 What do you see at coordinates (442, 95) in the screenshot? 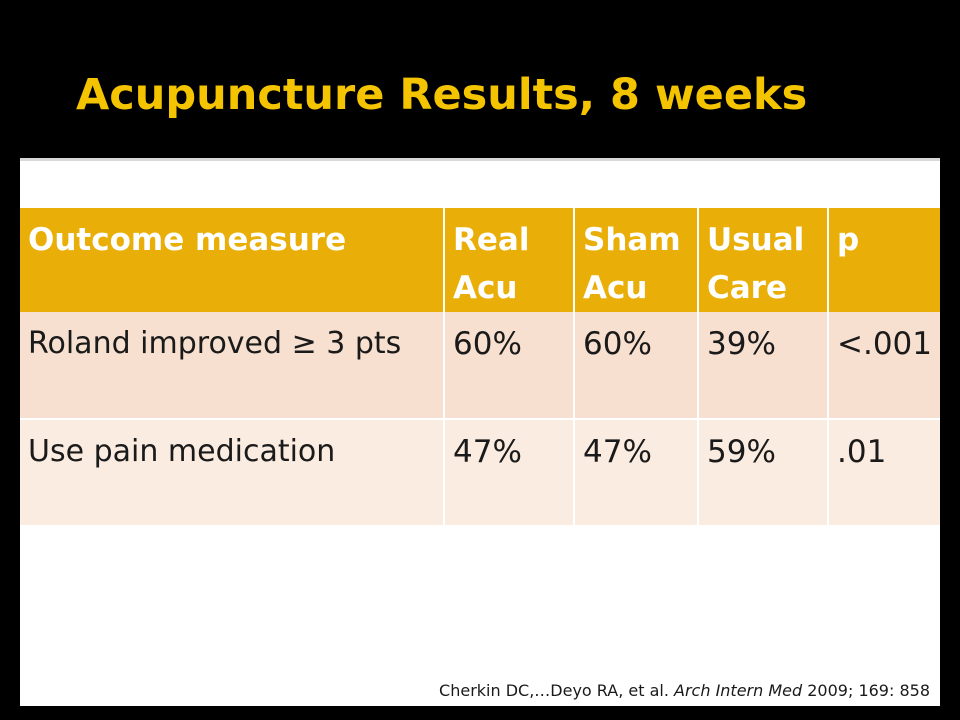
I see `slide-title: Acupuncture Results, 8 weeks` at bounding box center [442, 95].